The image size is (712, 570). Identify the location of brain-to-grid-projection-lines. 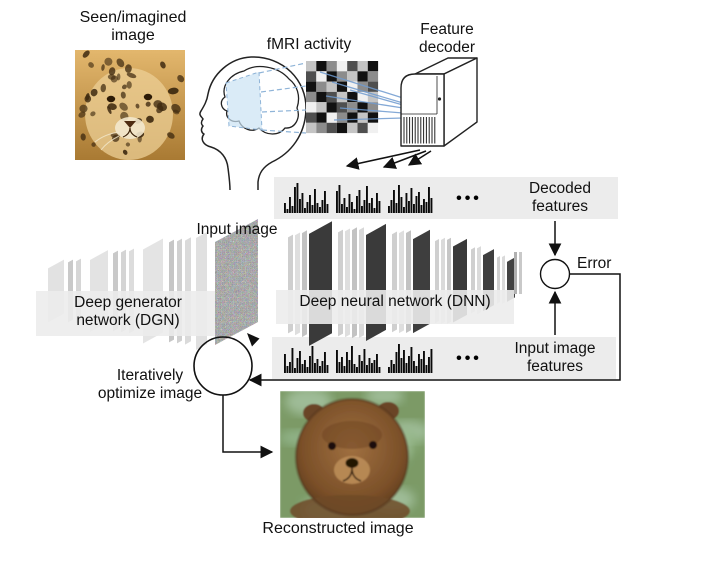
(282, 98).